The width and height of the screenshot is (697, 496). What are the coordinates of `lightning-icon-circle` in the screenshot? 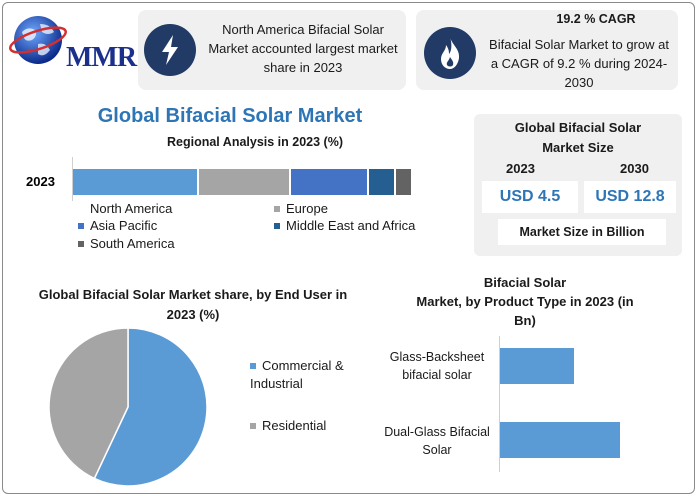 It's located at (170, 50).